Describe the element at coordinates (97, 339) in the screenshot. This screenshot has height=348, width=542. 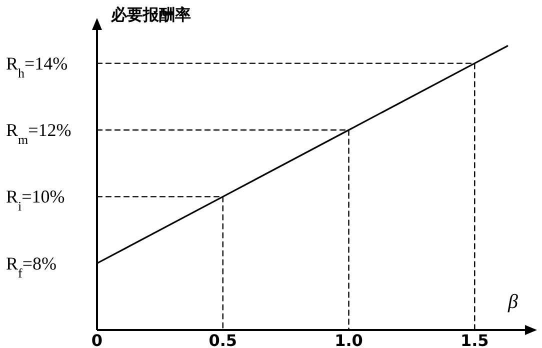
I see `x-tick-label: 0` at that location.